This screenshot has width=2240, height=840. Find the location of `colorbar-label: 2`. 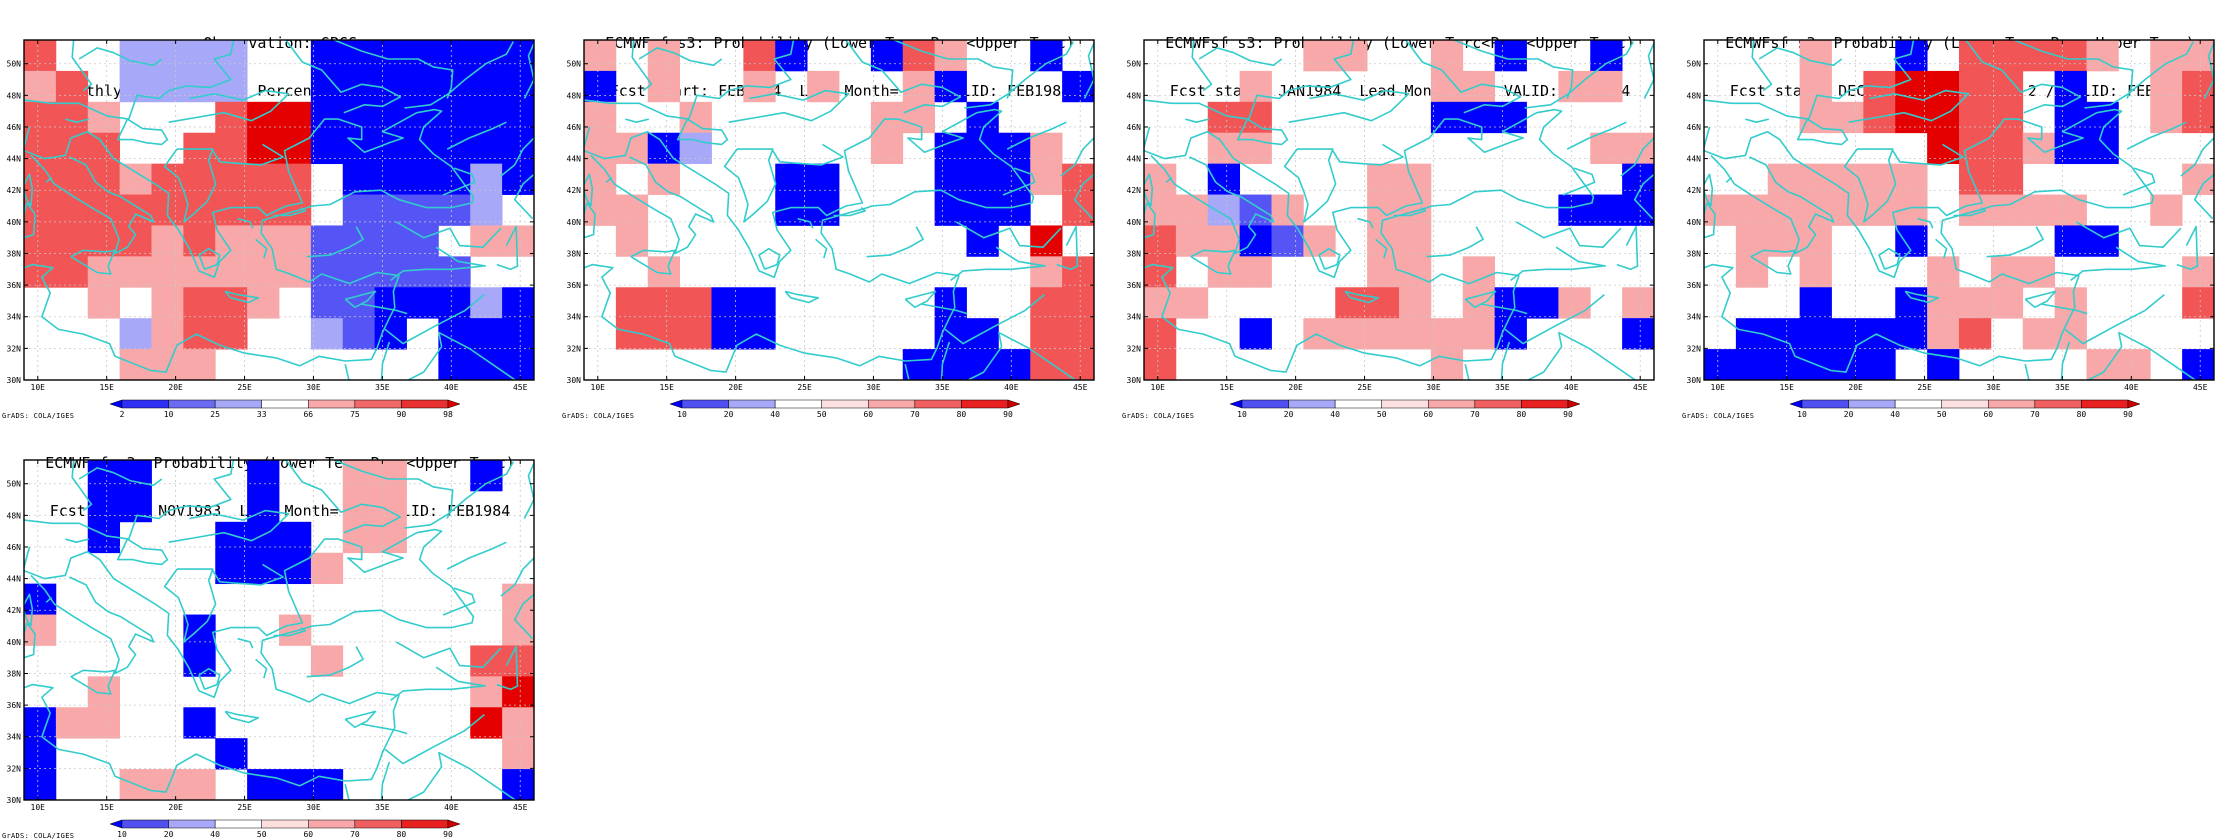

colorbar-label: 2 is located at coordinates (122, 414).